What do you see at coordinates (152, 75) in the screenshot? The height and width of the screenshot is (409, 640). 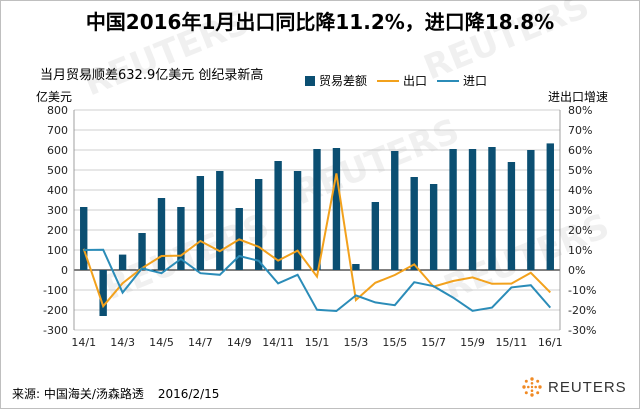 I see `chart-subtitle: 当月贸易顺差632.9亿美元 创纪录新高` at bounding box center [152, 75].